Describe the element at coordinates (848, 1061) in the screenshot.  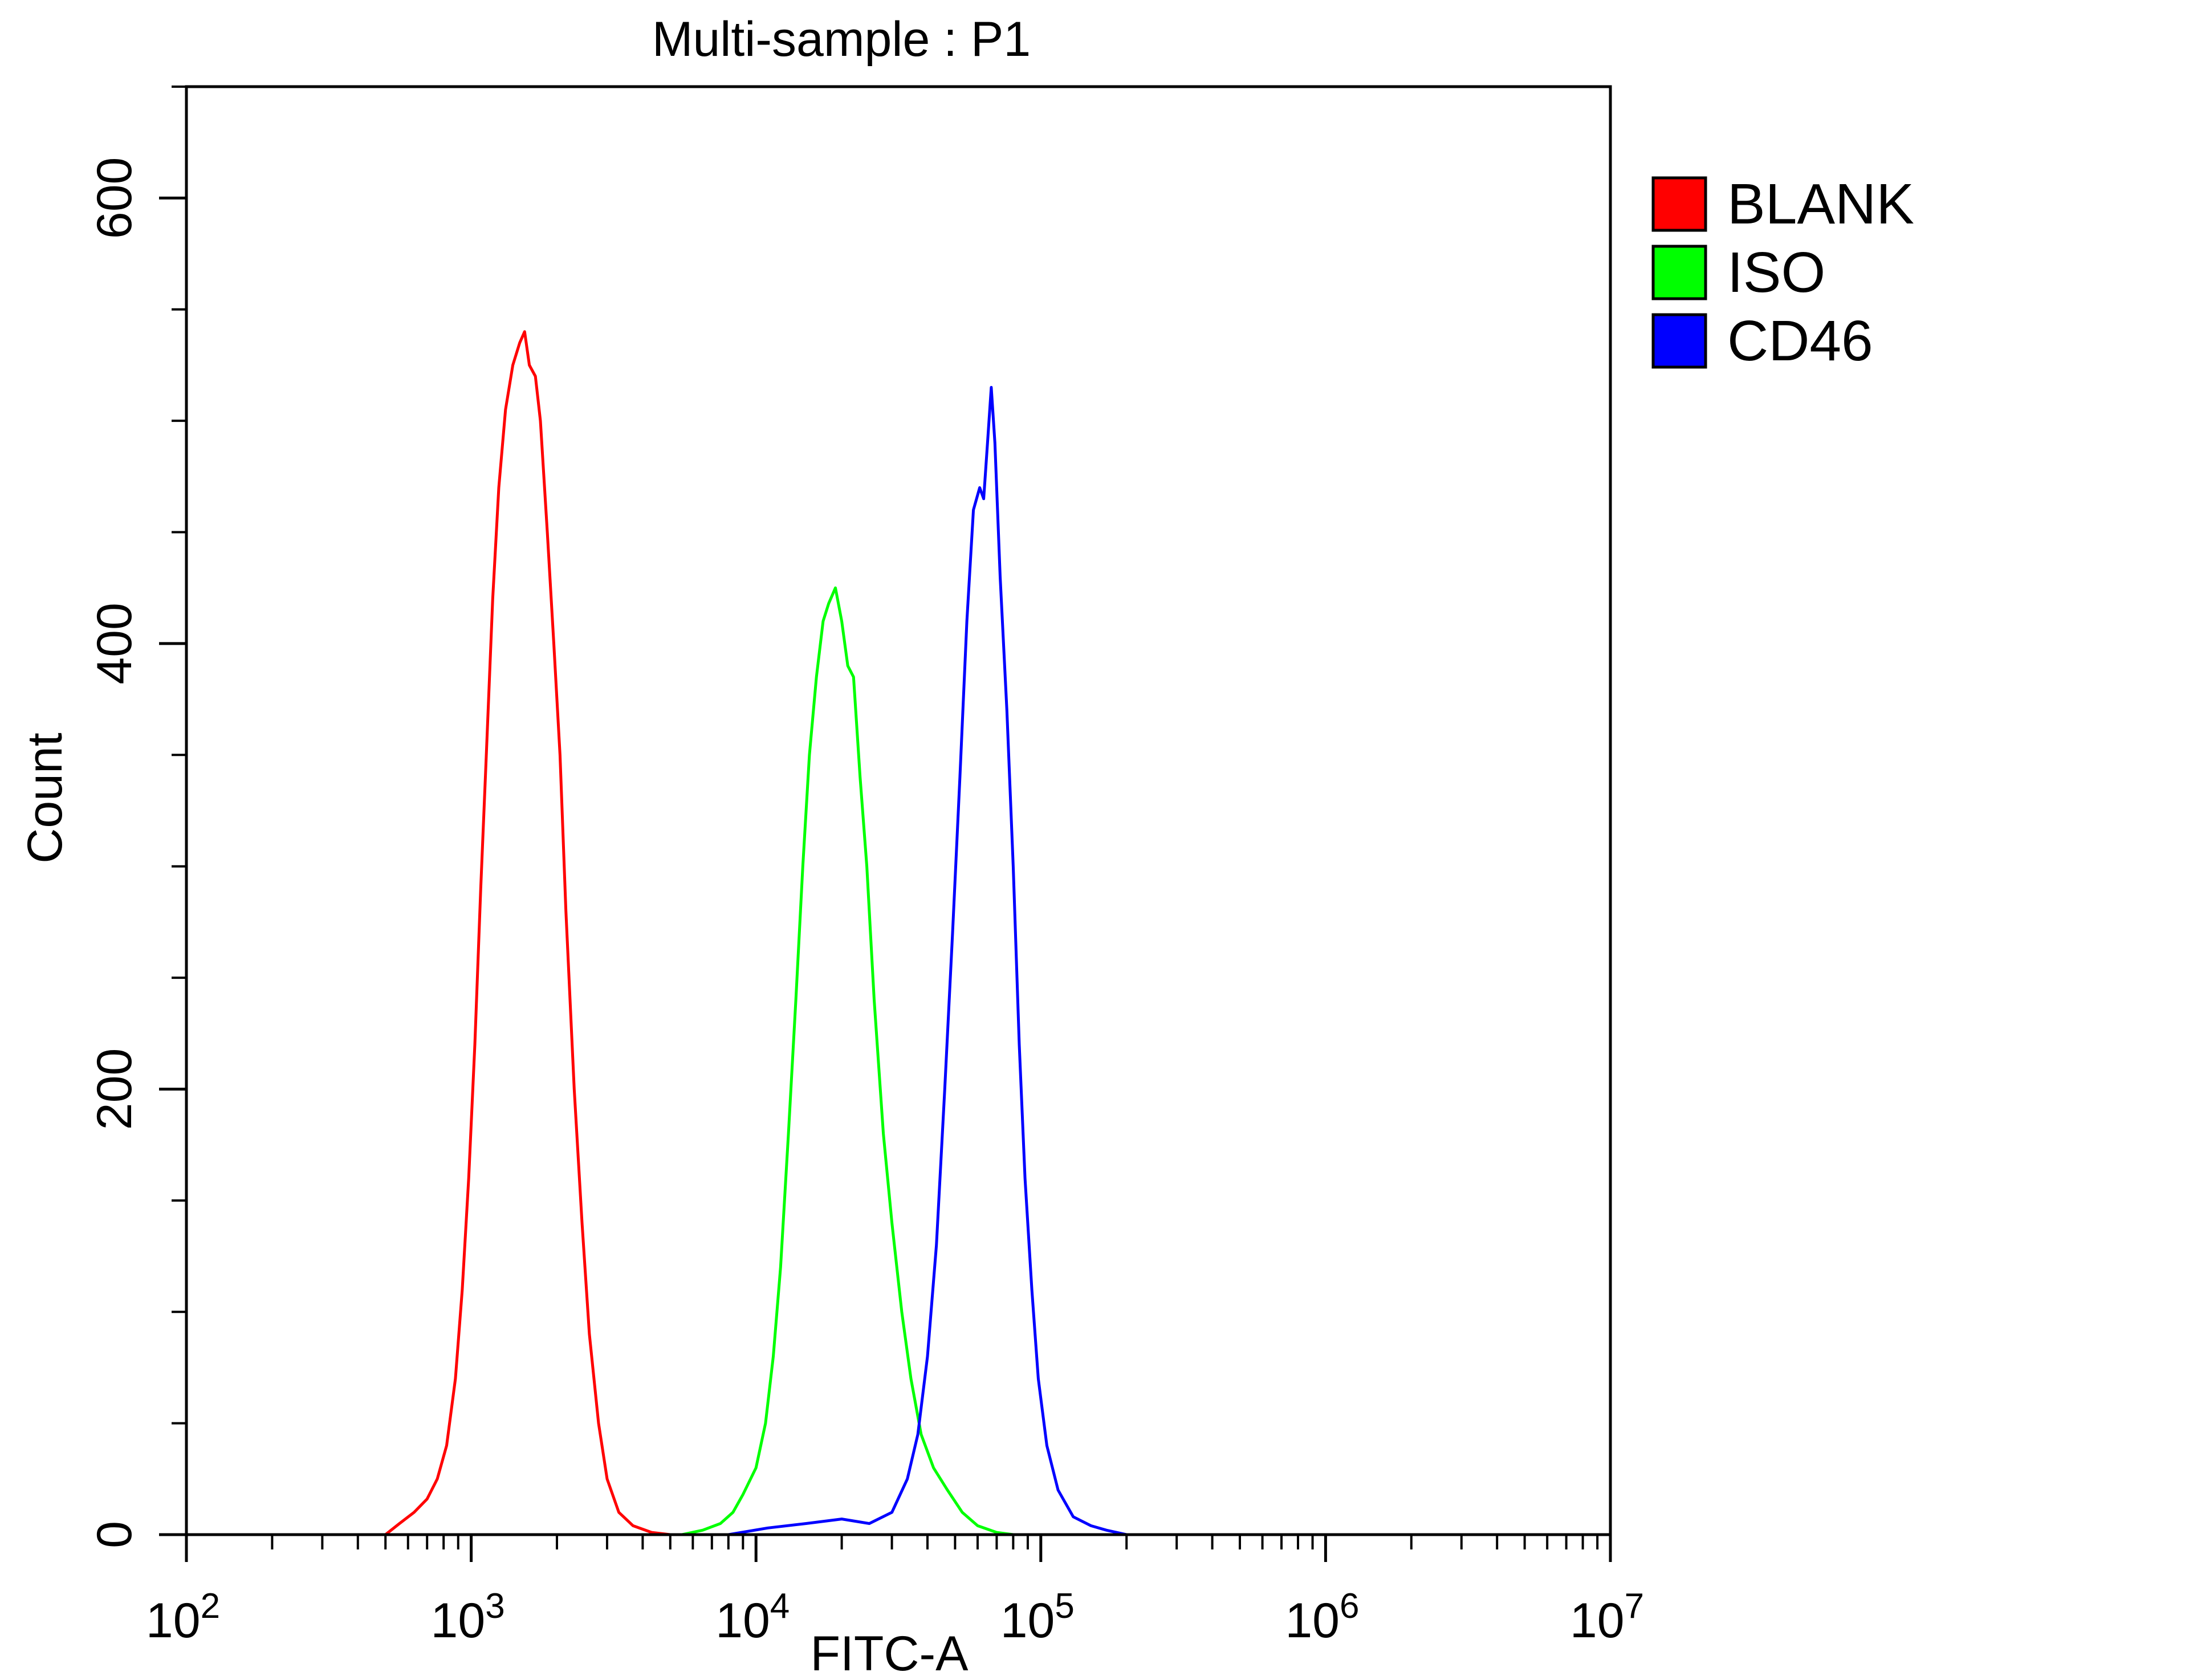
I see `series-line-iso` at that location.